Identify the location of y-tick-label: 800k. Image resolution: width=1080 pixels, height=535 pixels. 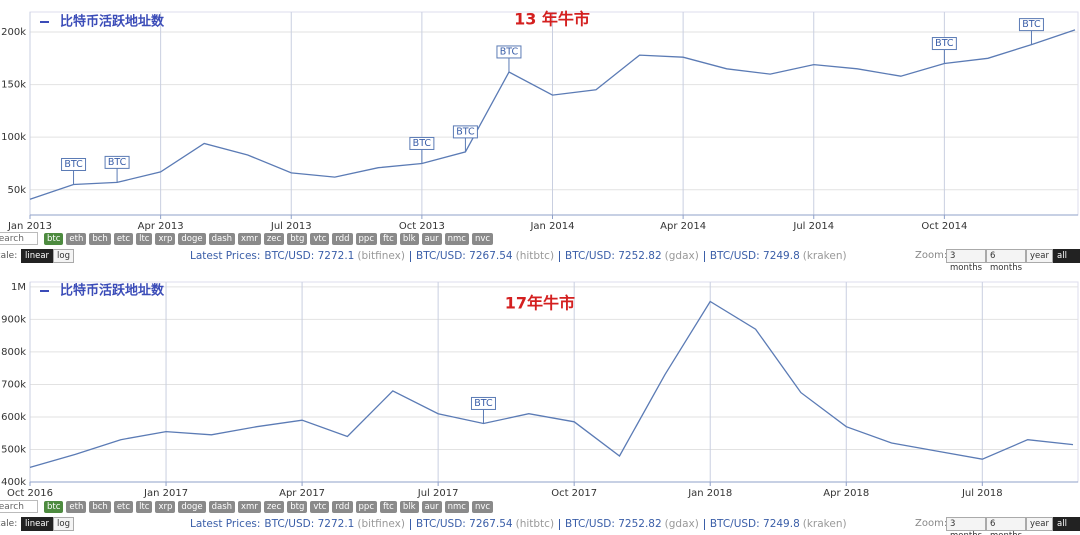
(13, 352).